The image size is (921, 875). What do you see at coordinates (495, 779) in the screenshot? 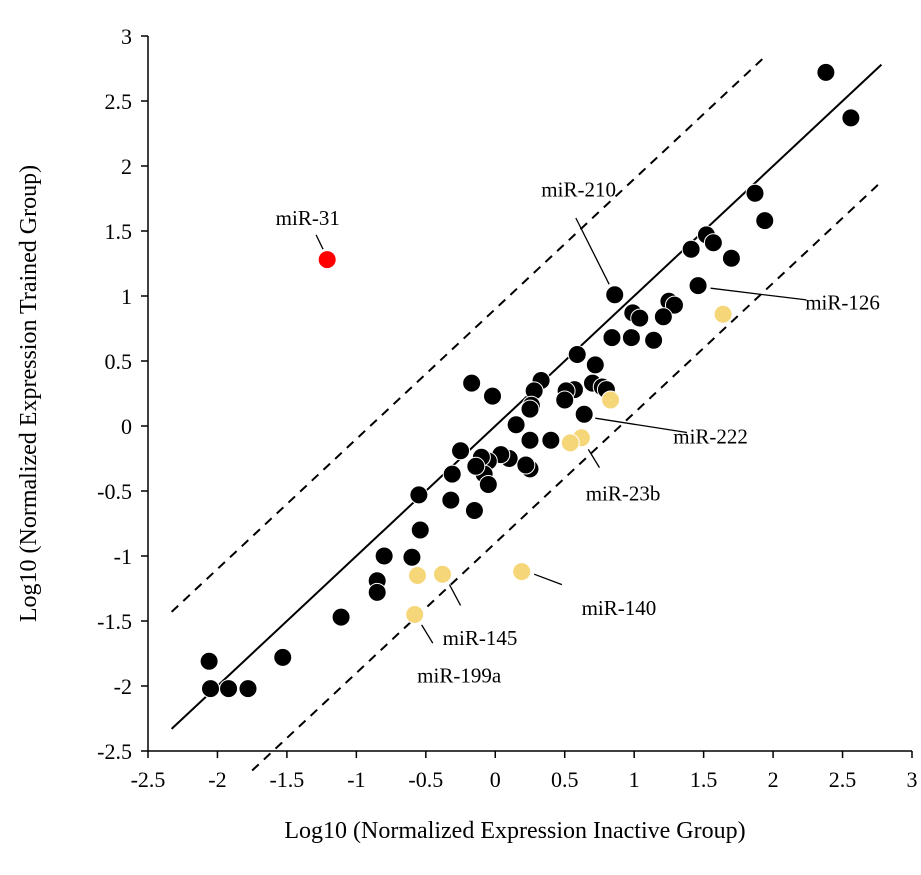
I see `x-tick-label: 0` at bounding box center [495, 779].